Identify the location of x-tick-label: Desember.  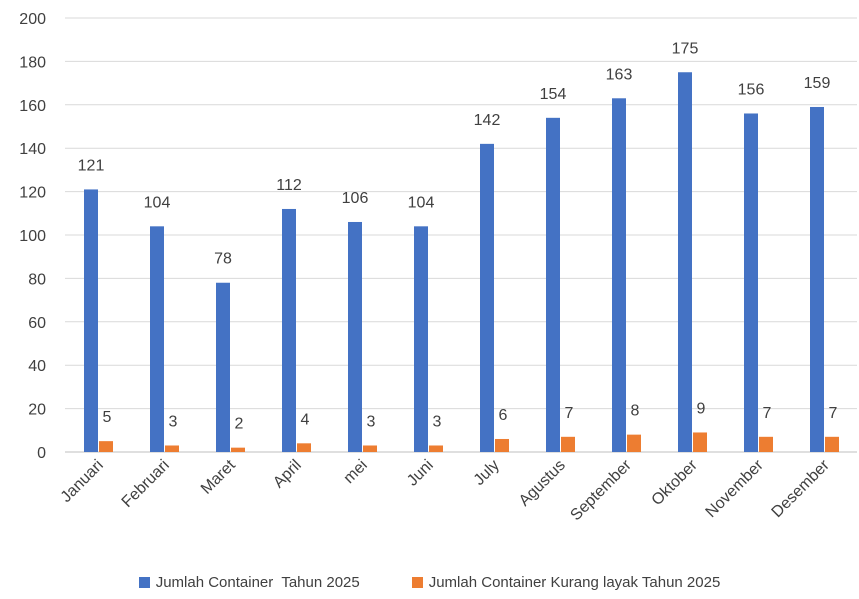
(801, 488).